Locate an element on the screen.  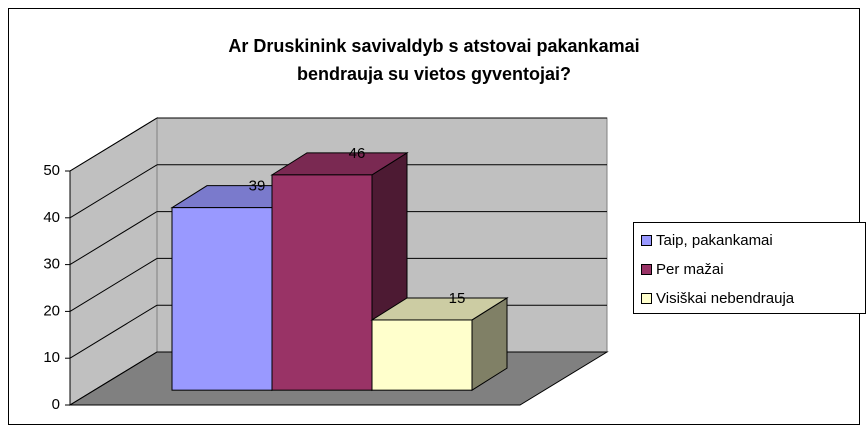
y-tick-label: 30 is located at coordinates (51, 264).